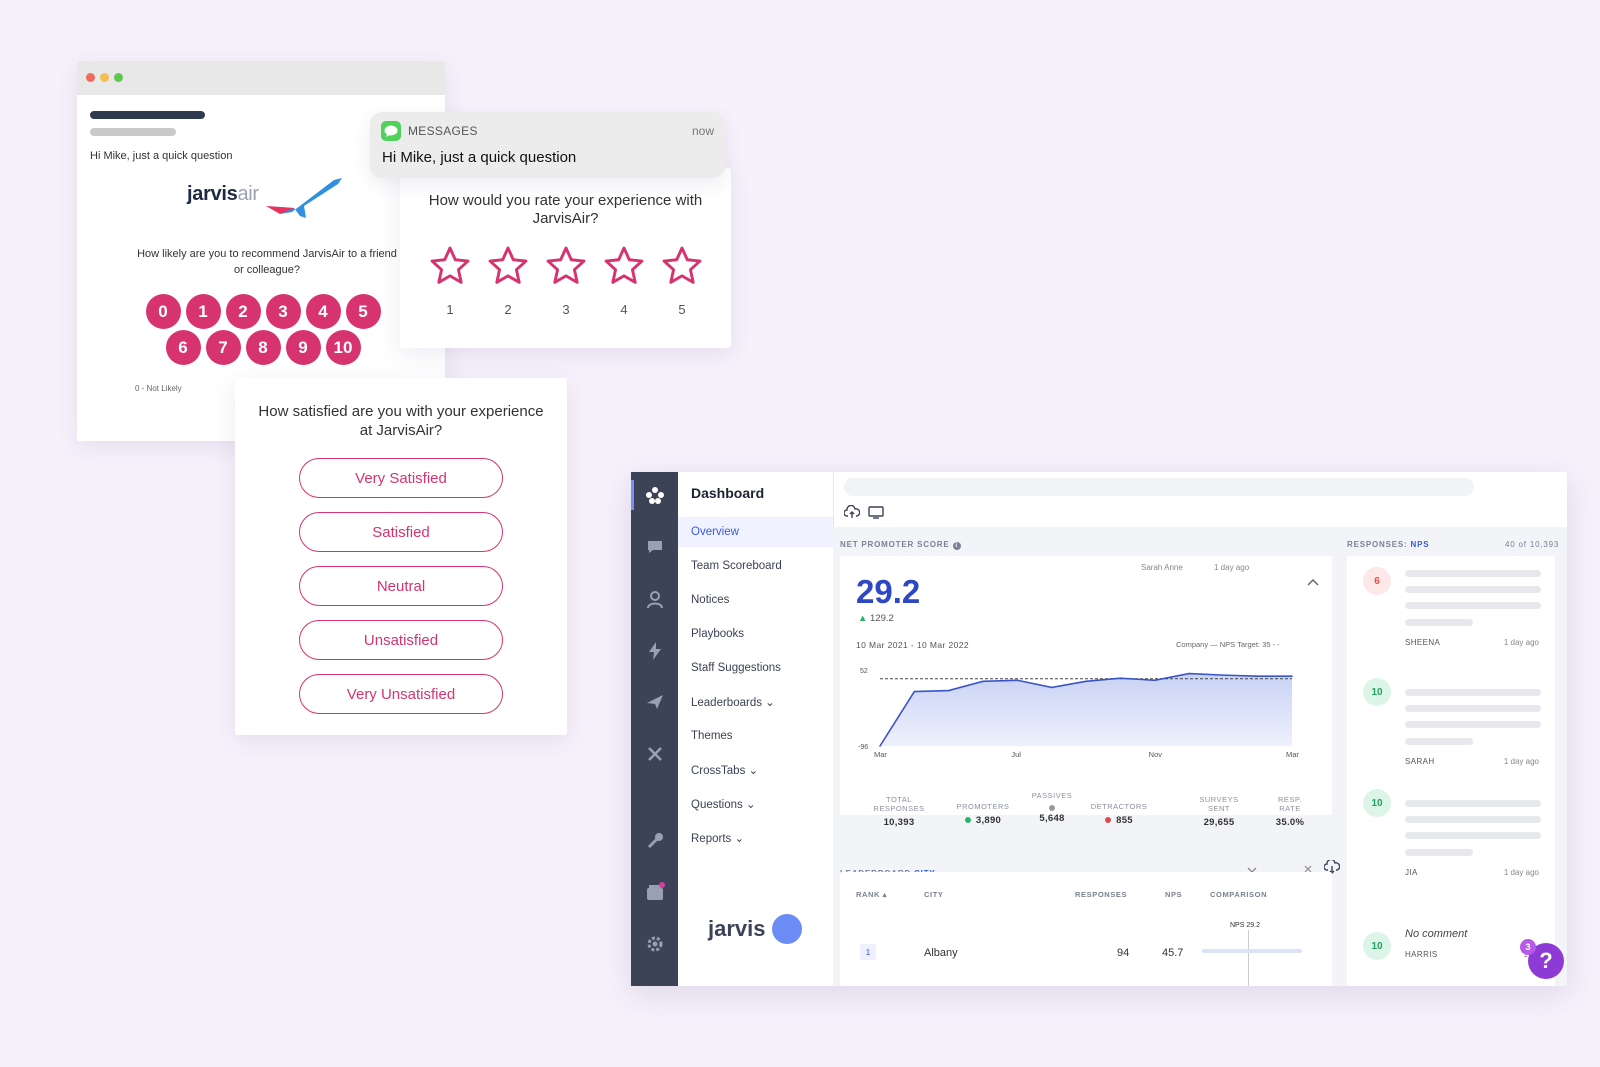  Describe the element at coordinates (1420, 761) in the screenshot. I see `response-name: SARAH` at that location.